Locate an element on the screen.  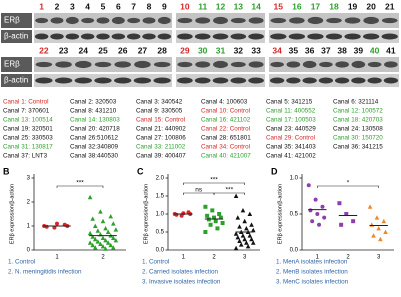
canal-entry: Canal 21: 440902 is located at coordinates (161, 129).